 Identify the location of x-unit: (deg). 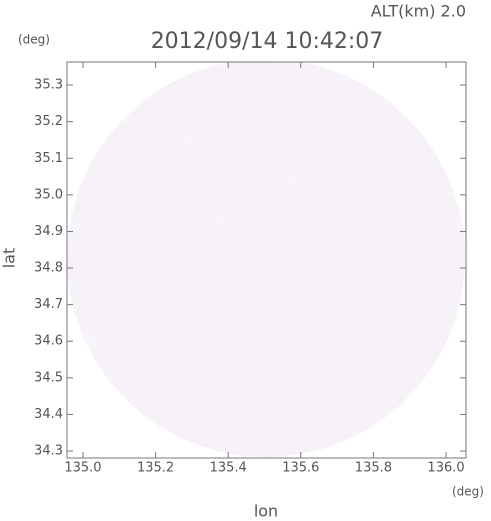
(468, 492).